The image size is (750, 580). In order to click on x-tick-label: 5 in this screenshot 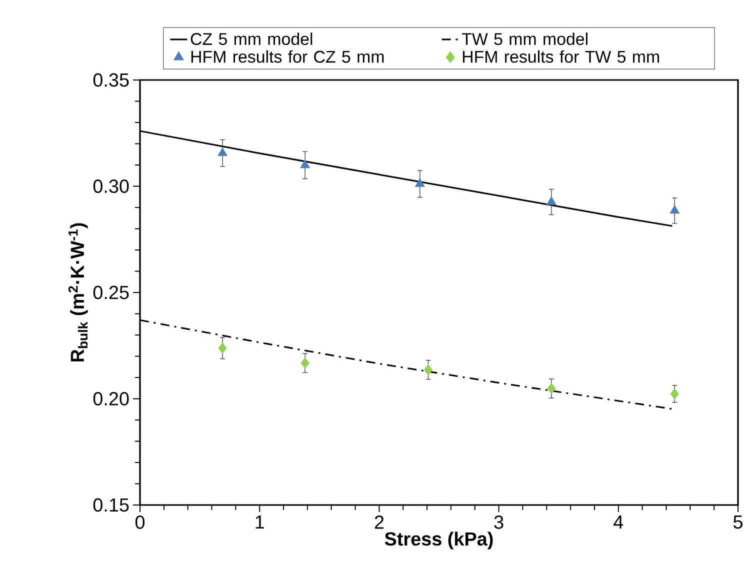, I will do `click(737, 522)`.